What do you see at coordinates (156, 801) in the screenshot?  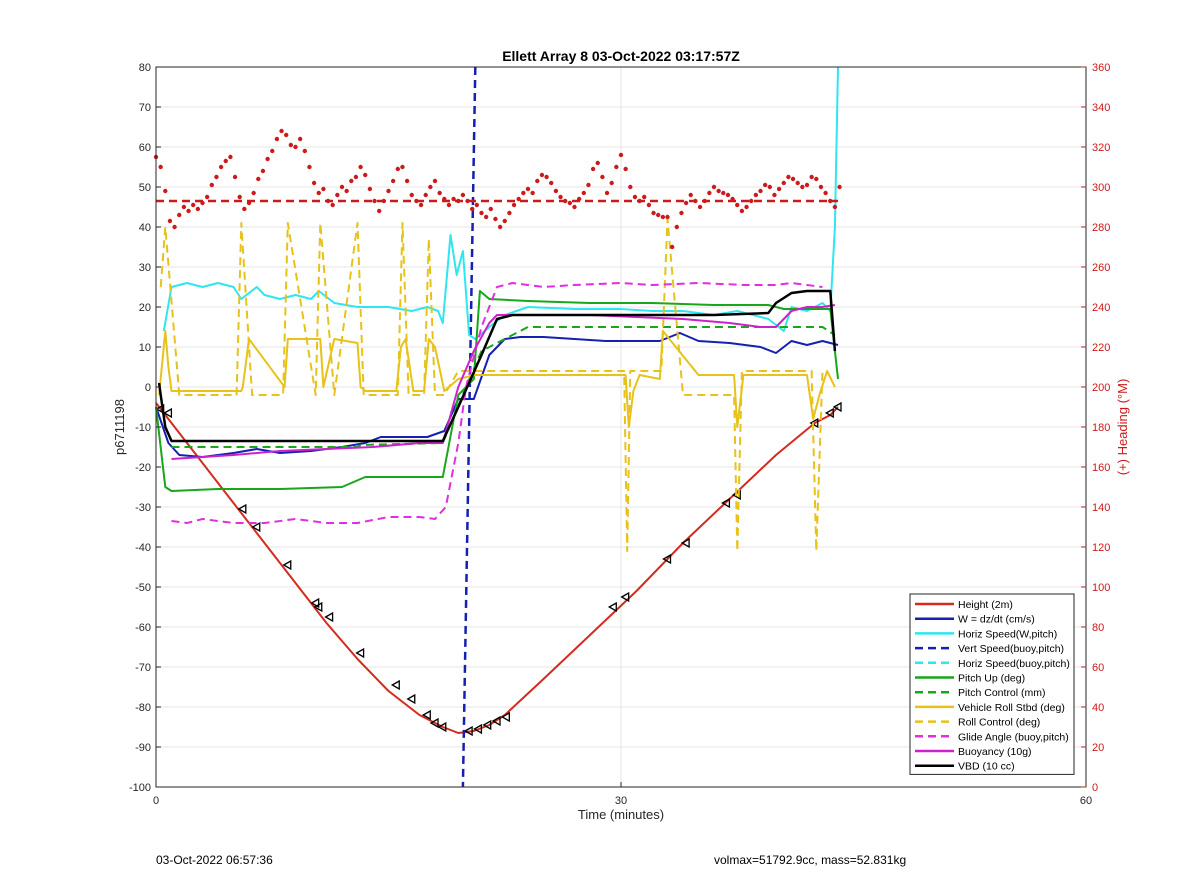 I see `x-tick-label: 0` at bounding box center [156, 801].